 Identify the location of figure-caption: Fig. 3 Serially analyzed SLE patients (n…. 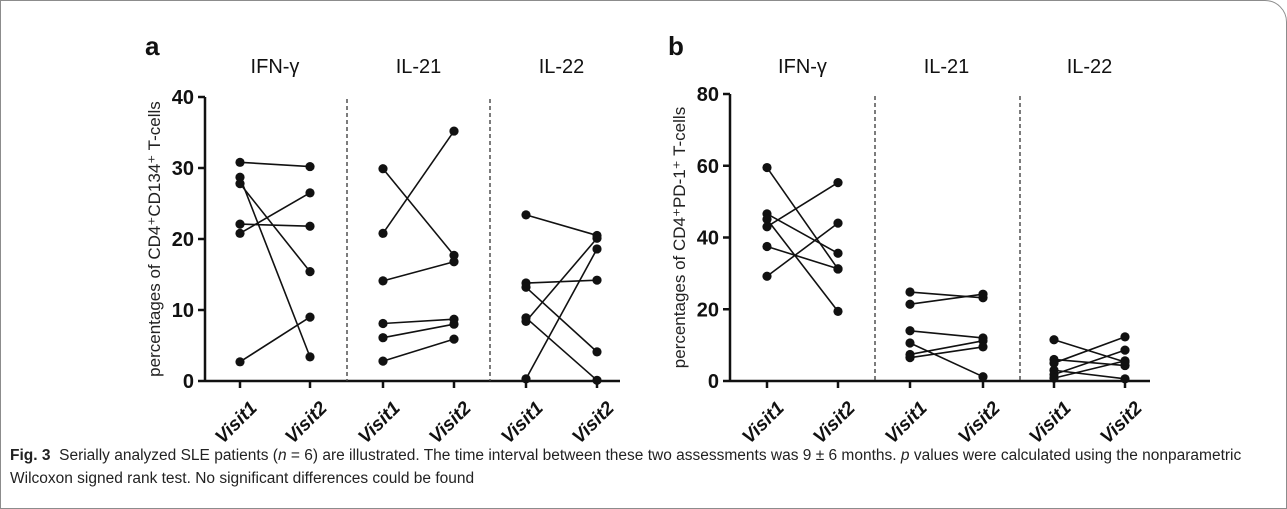
(640, 467).